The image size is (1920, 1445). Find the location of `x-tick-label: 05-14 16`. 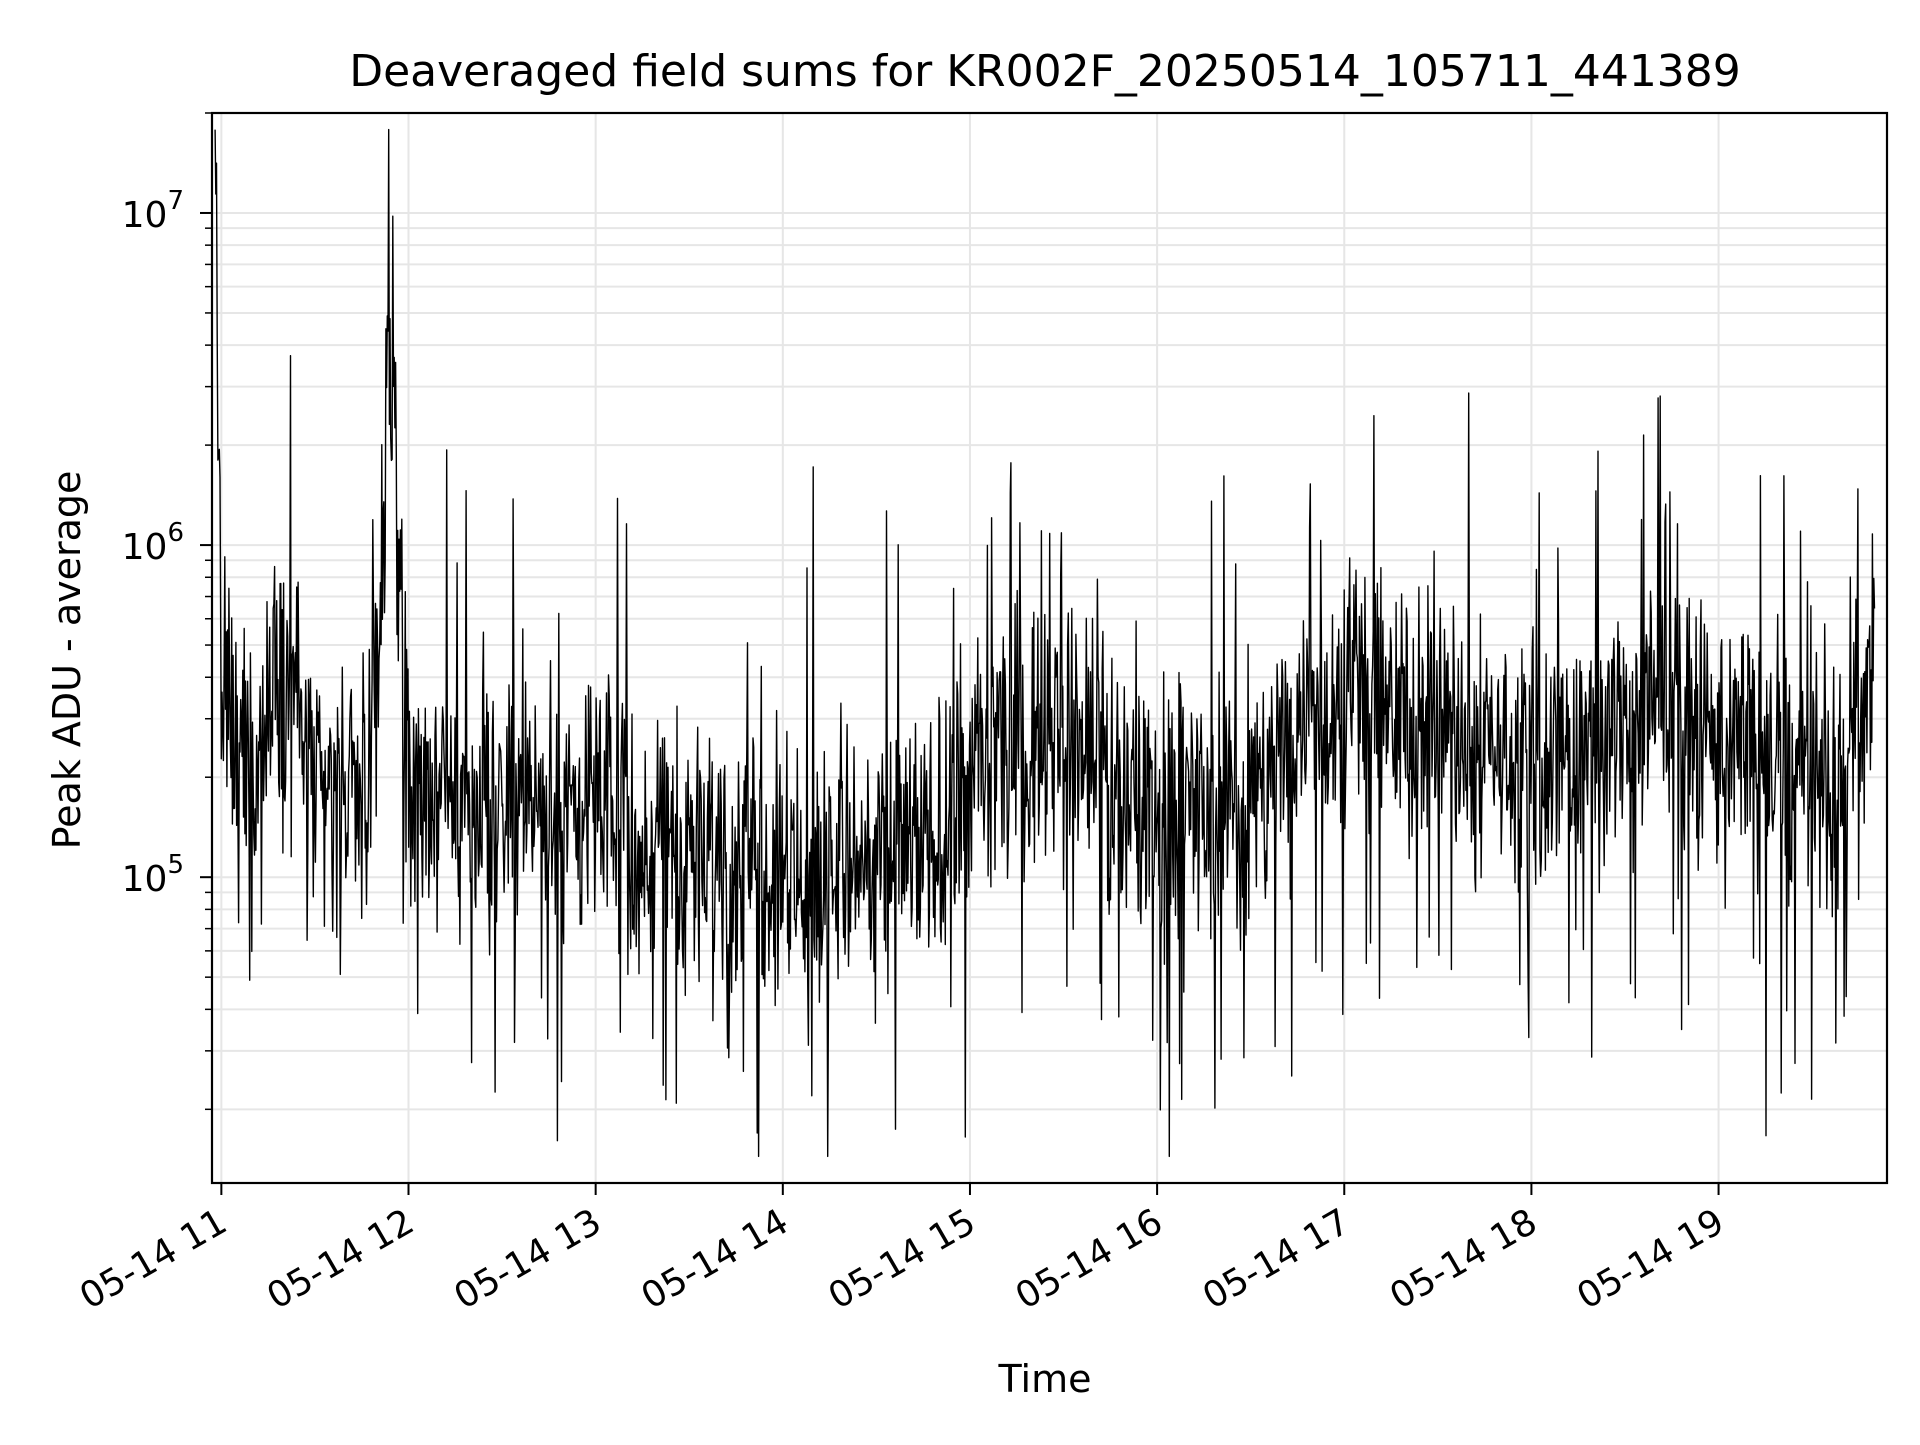

x-tick-label: 05-14 16 is located at coordinates (1089, 1259).